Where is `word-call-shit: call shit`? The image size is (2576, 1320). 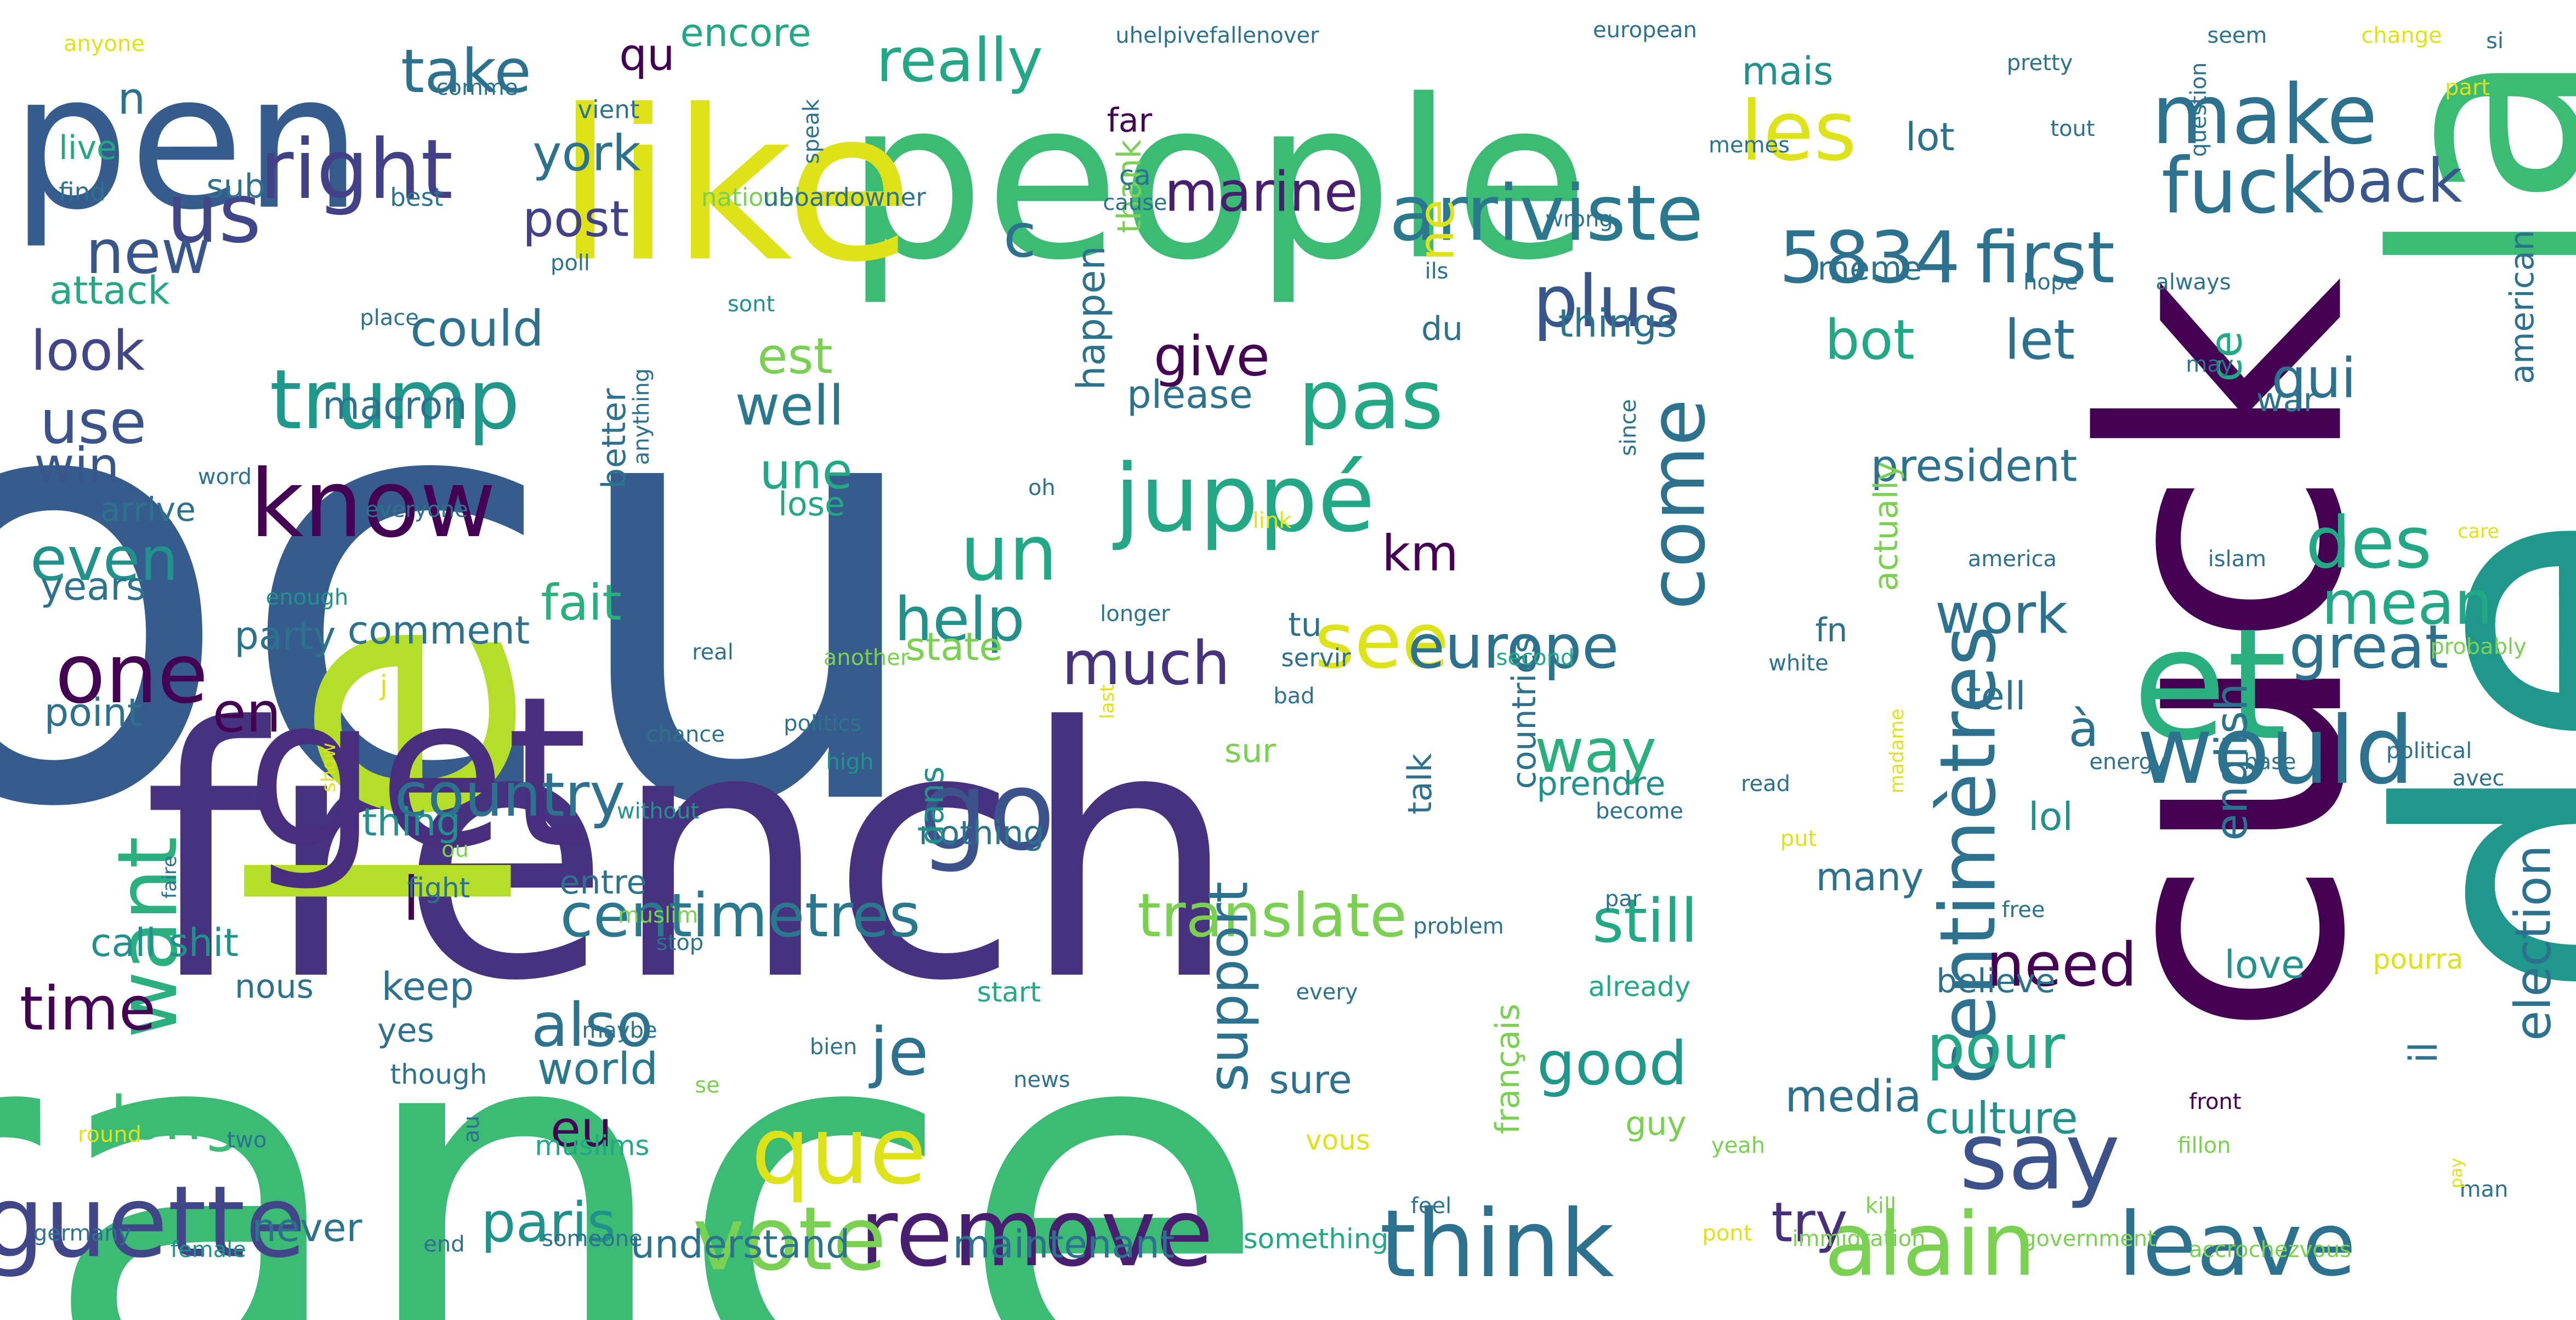 word-call-shit: call shit is located at coordinates (164, 942).